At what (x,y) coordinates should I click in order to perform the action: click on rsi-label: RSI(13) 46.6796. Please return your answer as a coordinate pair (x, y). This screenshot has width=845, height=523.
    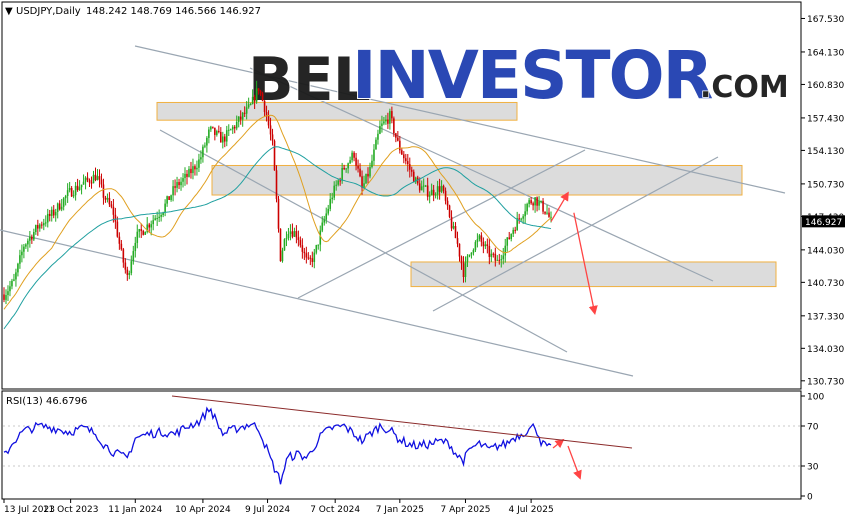
    Looking at the image, I should click on (46, 401).